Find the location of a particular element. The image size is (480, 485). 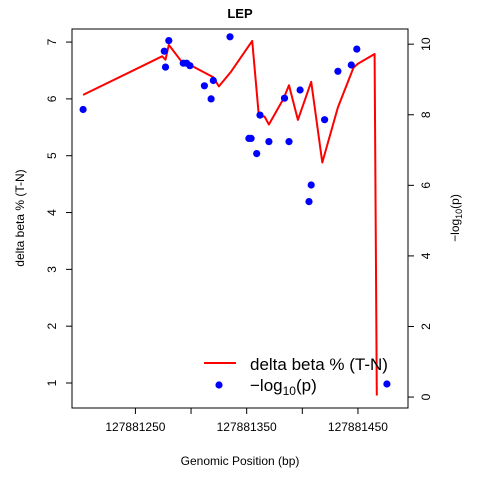

legend-point-prefix: −log is located at coordinates (266, 385).